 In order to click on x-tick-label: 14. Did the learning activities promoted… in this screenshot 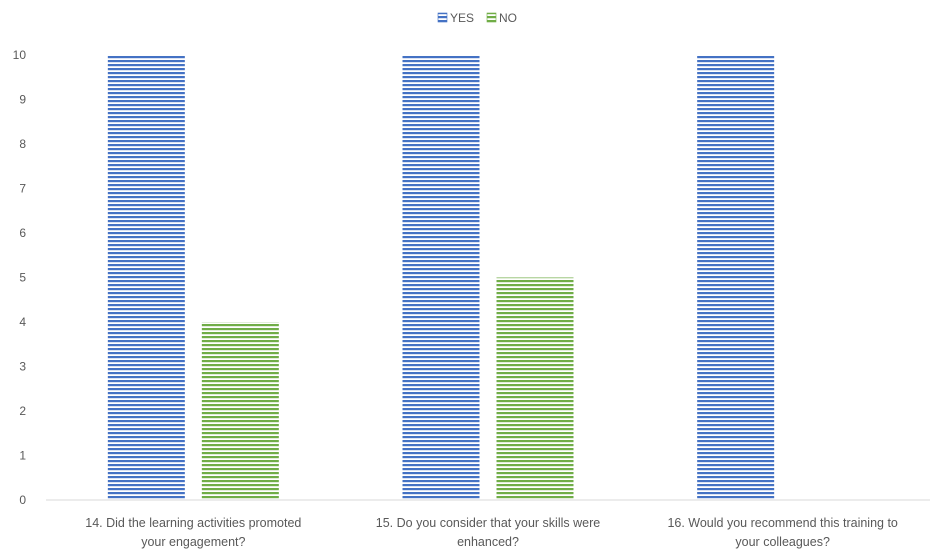, I will do `click(193, 532)`.